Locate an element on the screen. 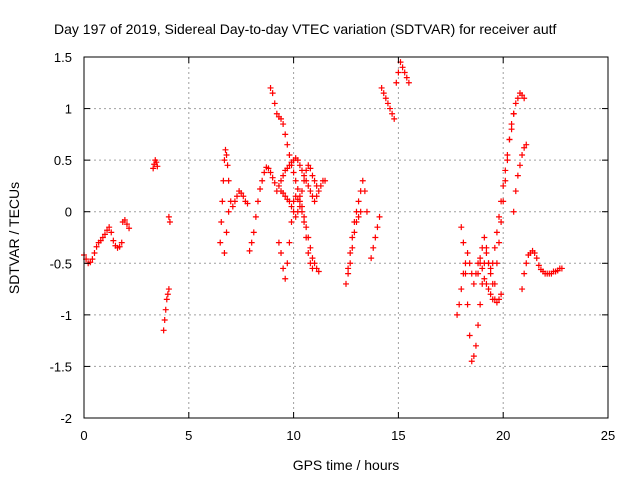 The image size is (640, 480). y-tick-label: -1.5 is located at coordinates (61, 366).